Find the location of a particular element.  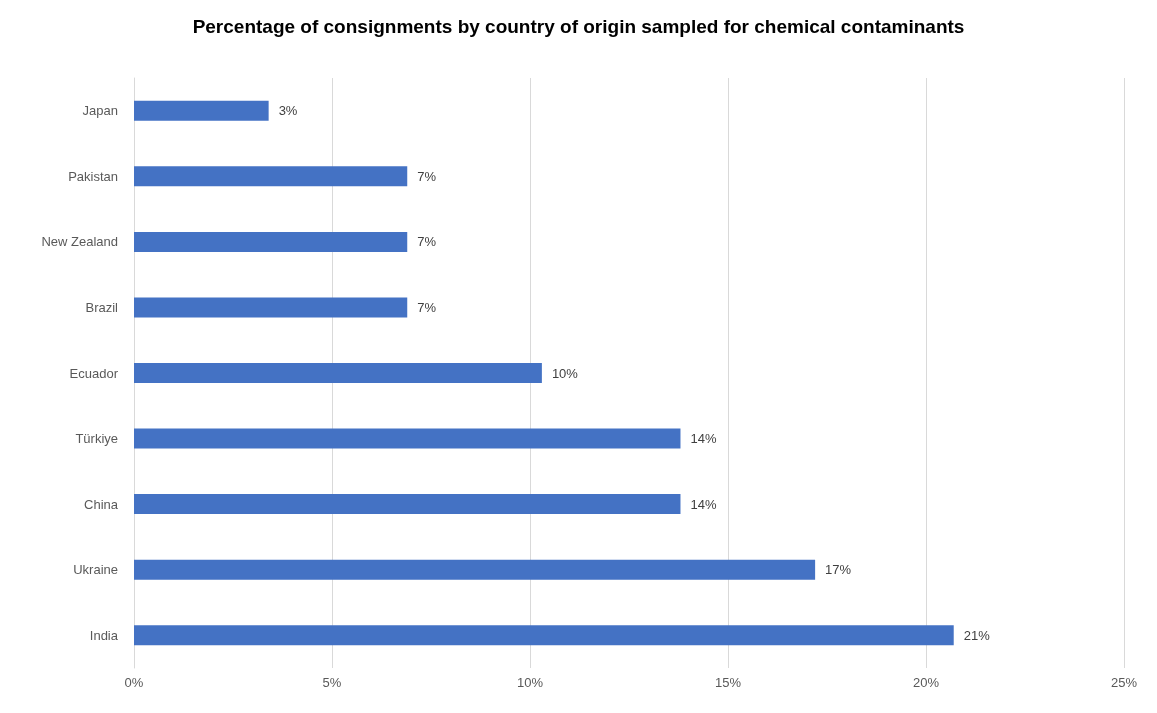

y-tick-label: Ukraine is located at coordinates (95, 570).